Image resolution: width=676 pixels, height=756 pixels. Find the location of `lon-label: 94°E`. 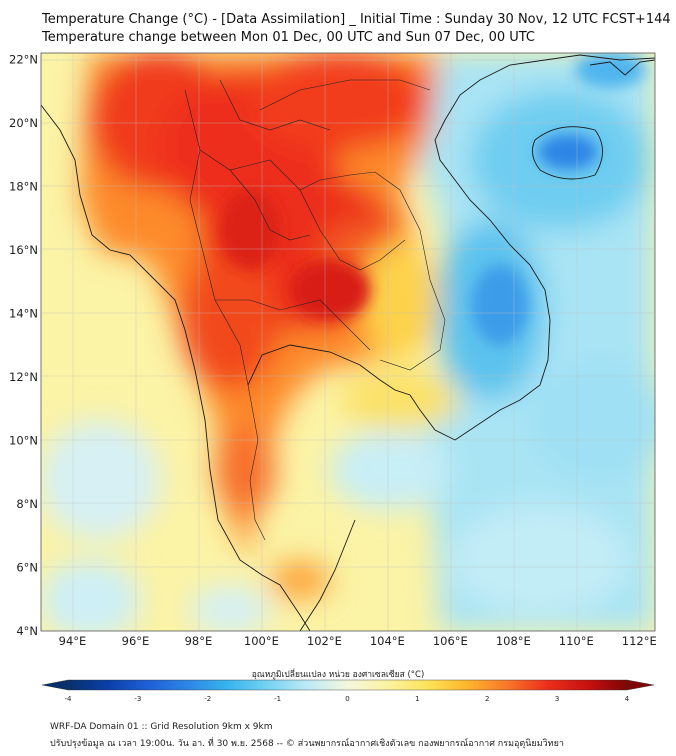

lon-label: 94°E is located at coordinates (73, 641).